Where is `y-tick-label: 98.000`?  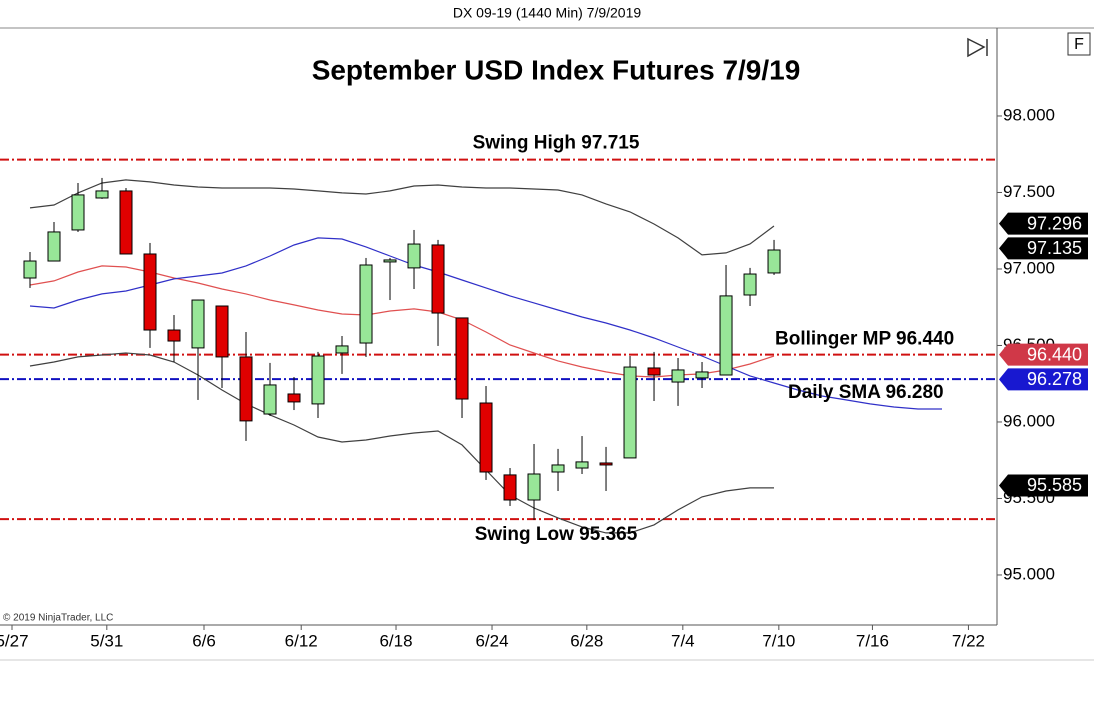
y-tick-label: 98.000 is located at coordinates (1029, 114).